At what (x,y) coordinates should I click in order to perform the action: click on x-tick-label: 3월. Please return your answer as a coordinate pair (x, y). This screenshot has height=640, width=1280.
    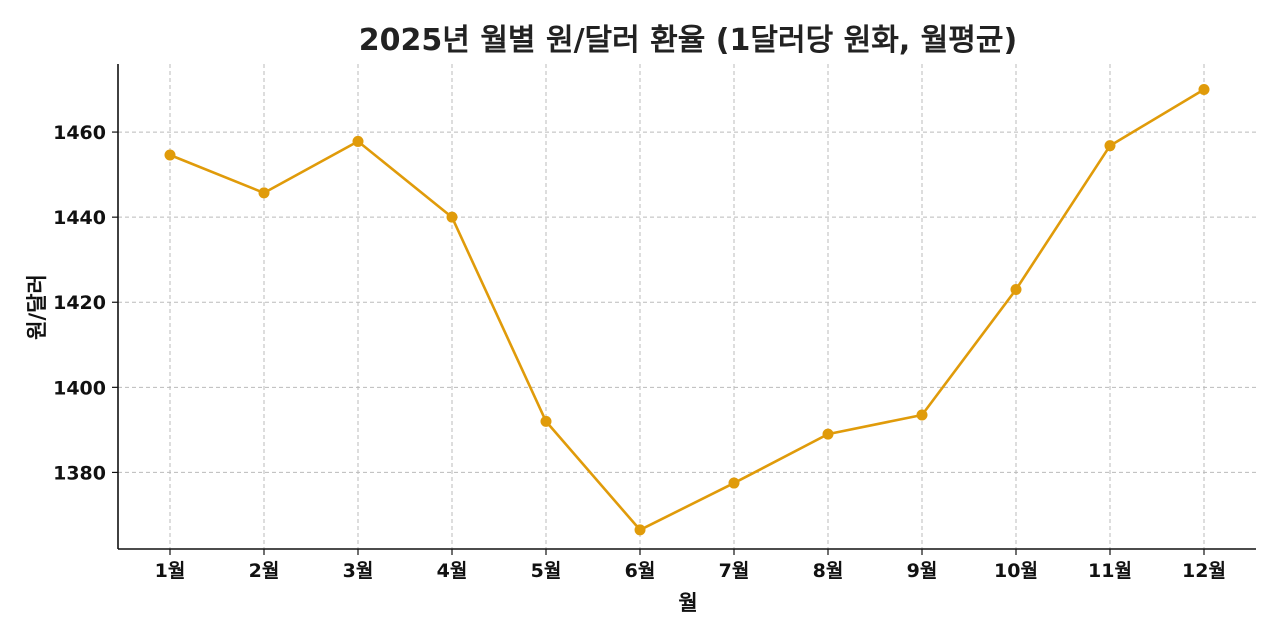
    Looking at the image, I should click on (358, 571).